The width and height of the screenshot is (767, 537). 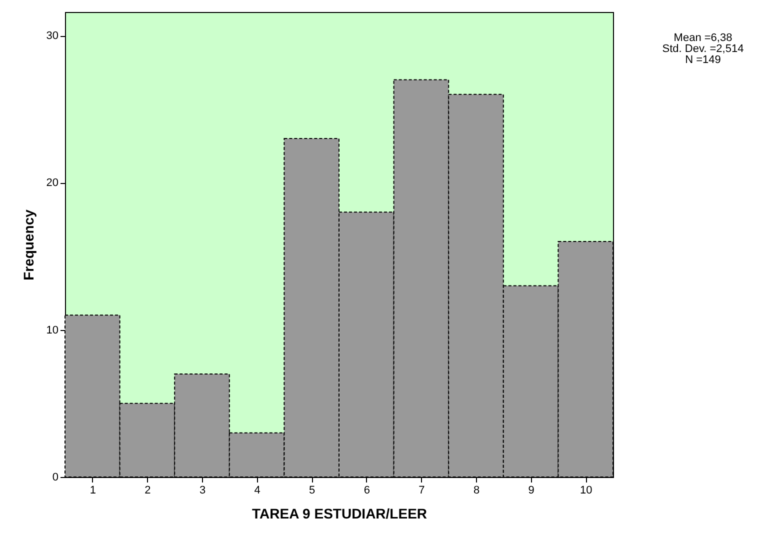 I want to click on text: Std. Dev. =2,514, so click(x=703, y=49).